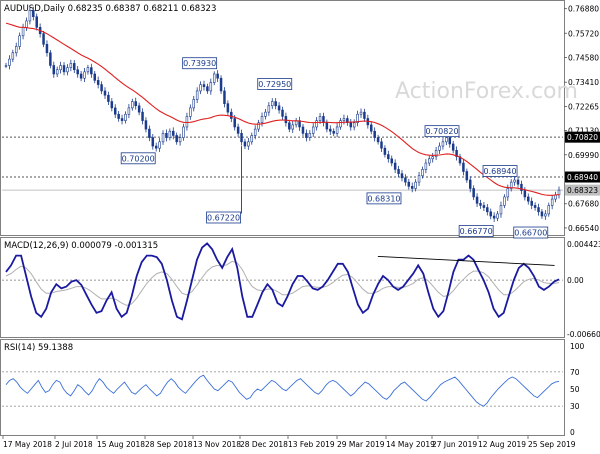 This screenshot has width=600, height=454. Describe the element at coordinates (121, 444) in the screenshot. I see `x-tick-label: 15 Aug 2018` at that location.